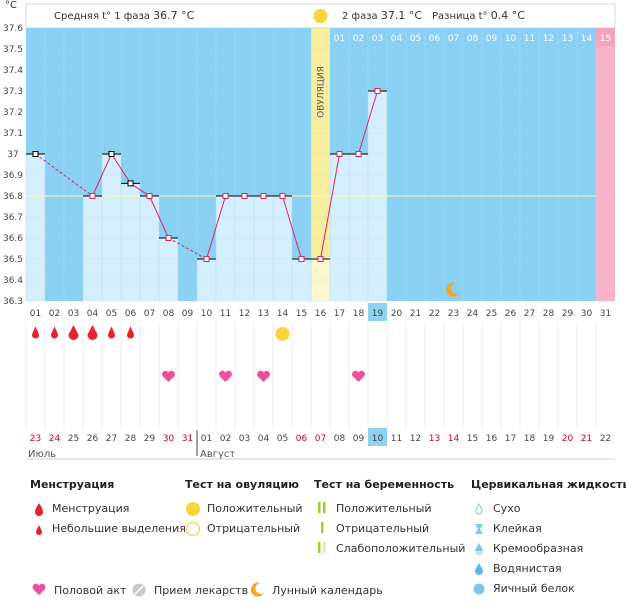 Image resolution: width=626 pixels, height=606 pixels. I want to click on cycle-day-label: 29, so click(568, 314).